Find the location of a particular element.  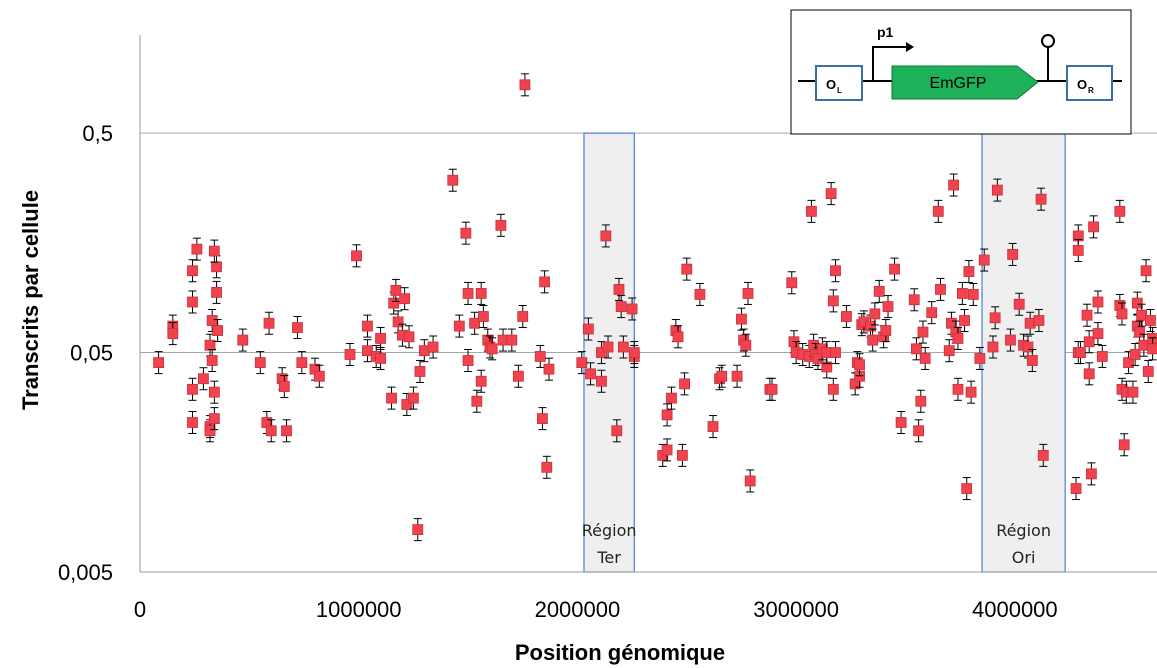

right-operator-box is located at coordinates (1089, 83).